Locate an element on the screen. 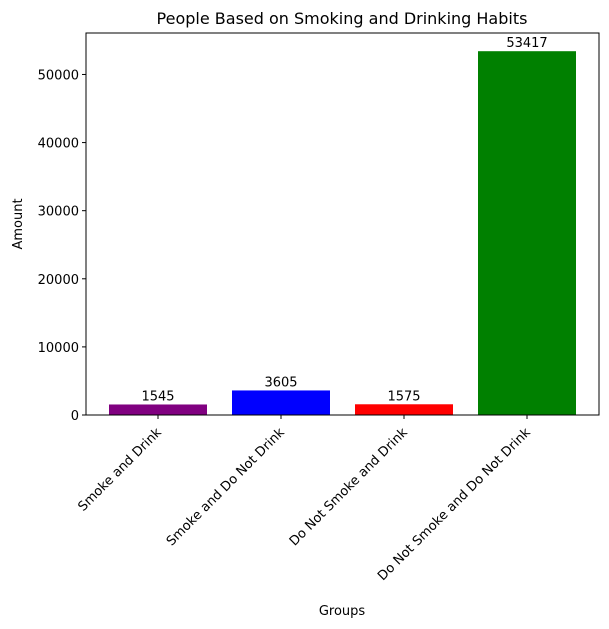  y-tick-label: 40000 is located at coordinates (58, 144).